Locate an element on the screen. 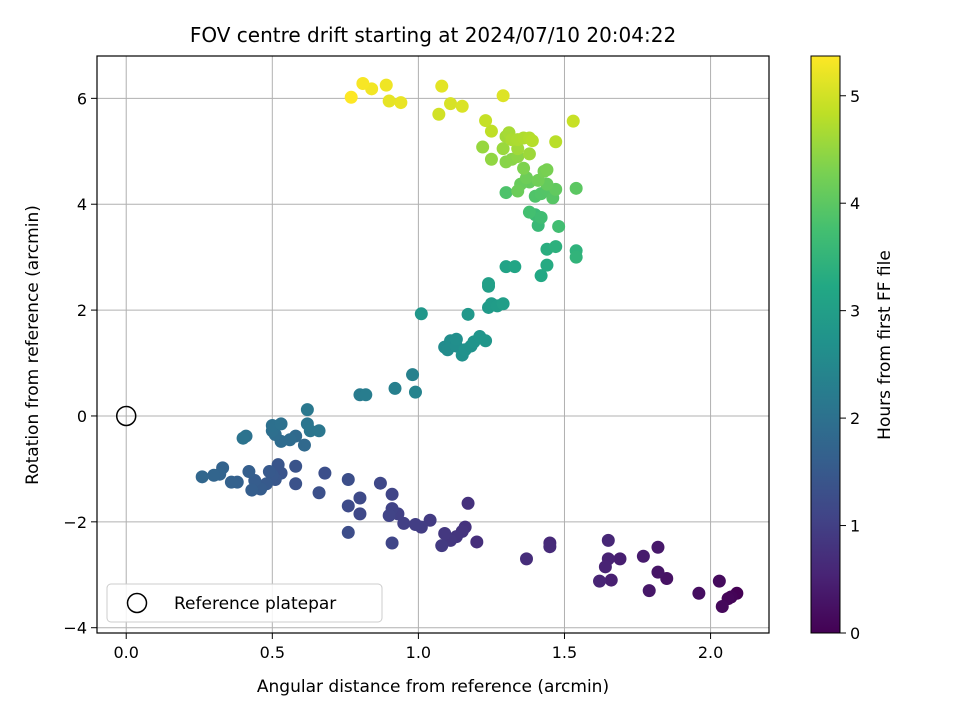  legend: Reference platepar is located at coordinates (244, 603).